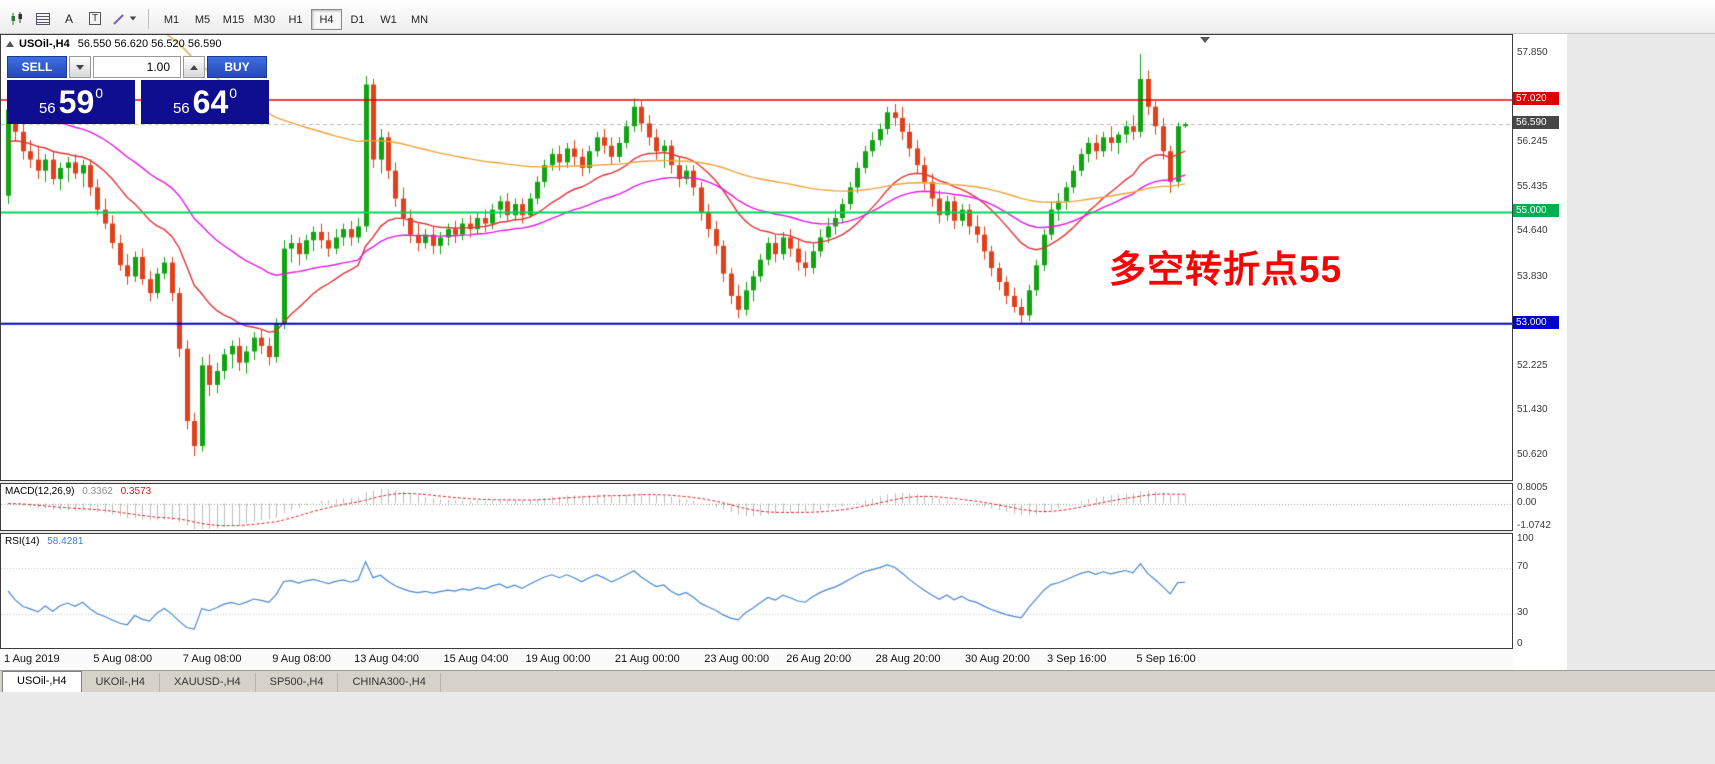 This screenshot has width=1715, height=764. I want to click on time-axis-label: 28 Aug 20:00, so click(908, 659).